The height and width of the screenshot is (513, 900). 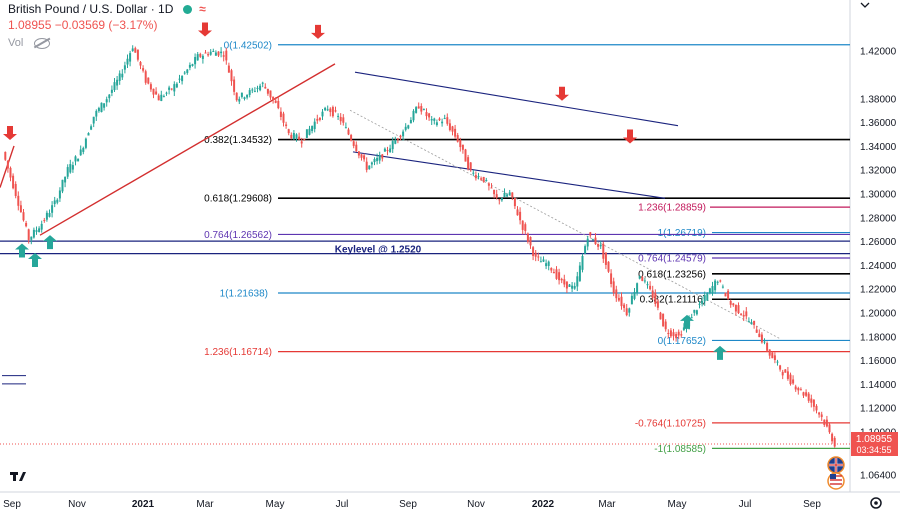 I want to click on indicator-wave-icon: ≈, so click(x=202, y=9).